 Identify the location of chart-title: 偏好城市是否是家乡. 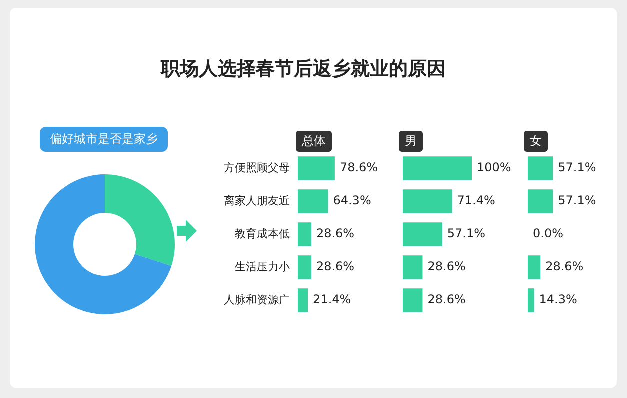
(104, 139).